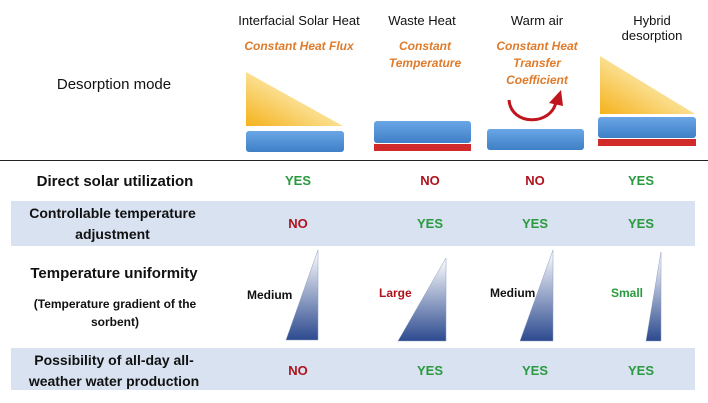 The image size is (708, 403). I want to click on column-subtitle-interfacial: Constant Heat Flux, so click(299, 46).